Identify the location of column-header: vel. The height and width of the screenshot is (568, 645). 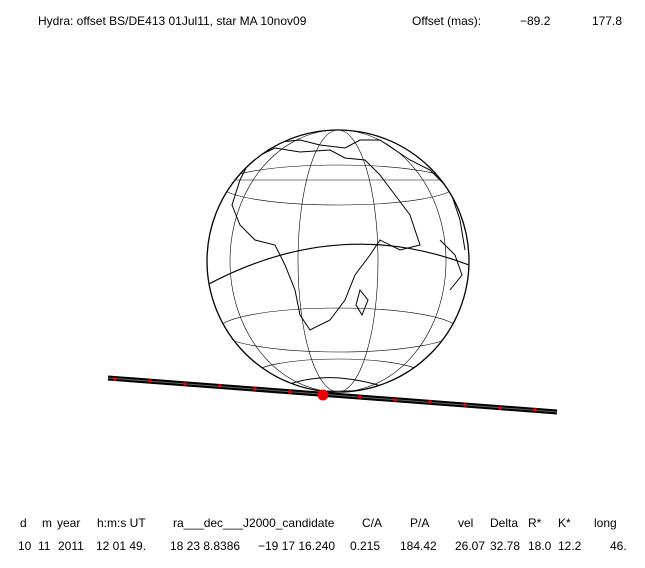
(465, 523).